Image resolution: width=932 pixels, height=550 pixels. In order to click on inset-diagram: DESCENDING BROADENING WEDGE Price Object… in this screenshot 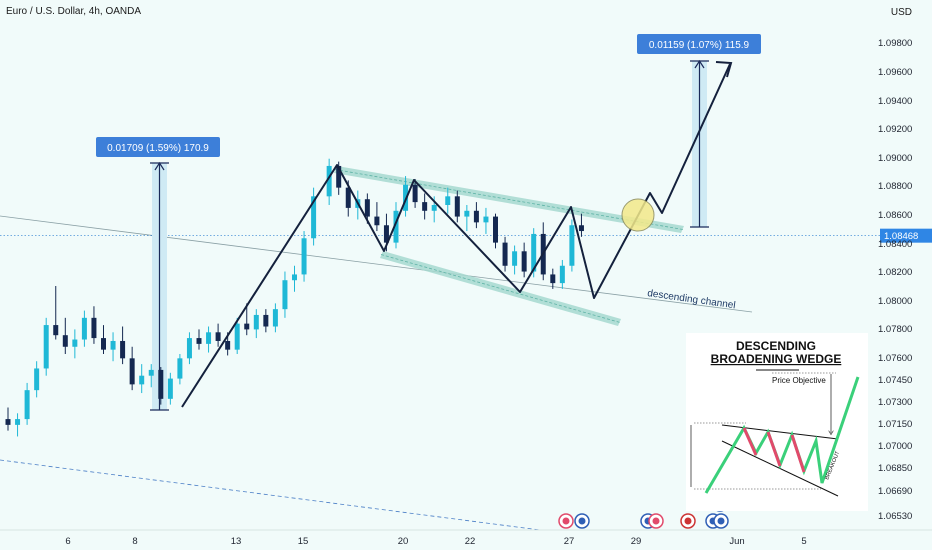, I will do `click(777, 422)`.